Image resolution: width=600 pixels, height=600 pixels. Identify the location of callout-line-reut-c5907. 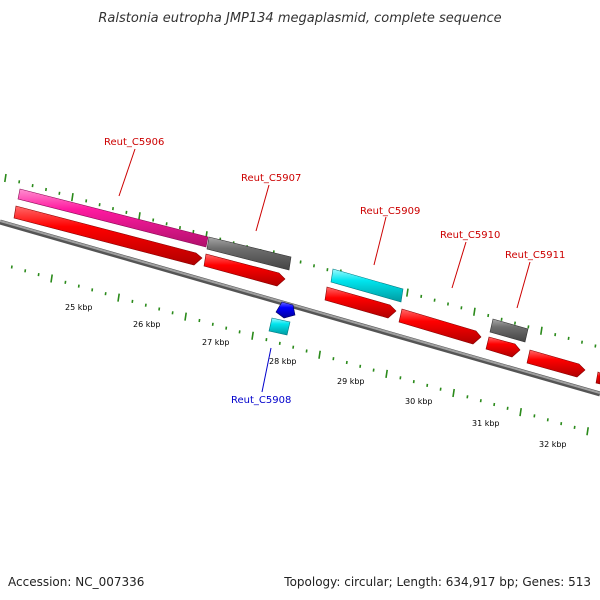
(262, 208).